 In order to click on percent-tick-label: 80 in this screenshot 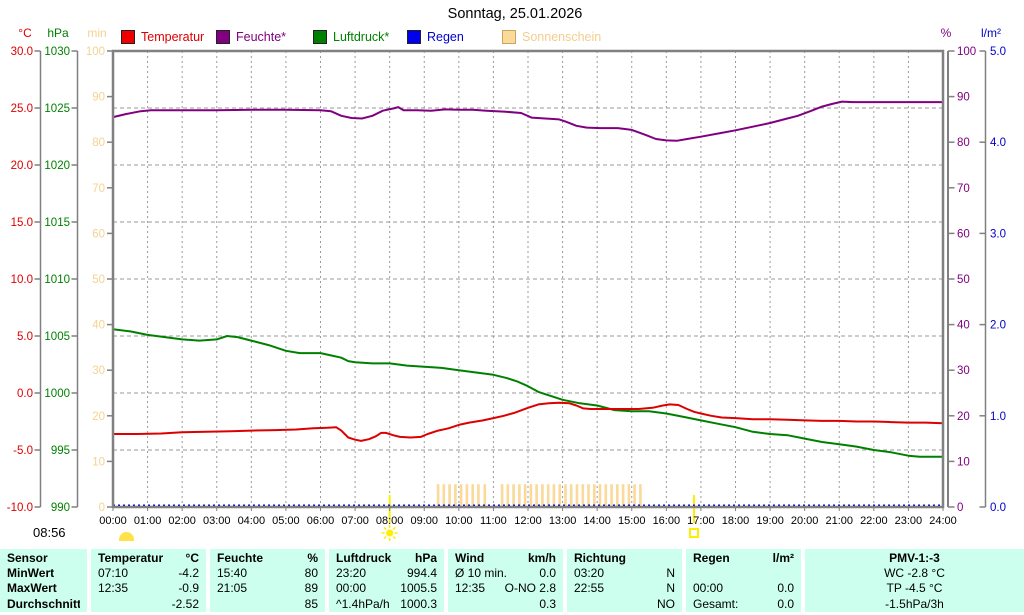, I will do `click(963, 143)`.